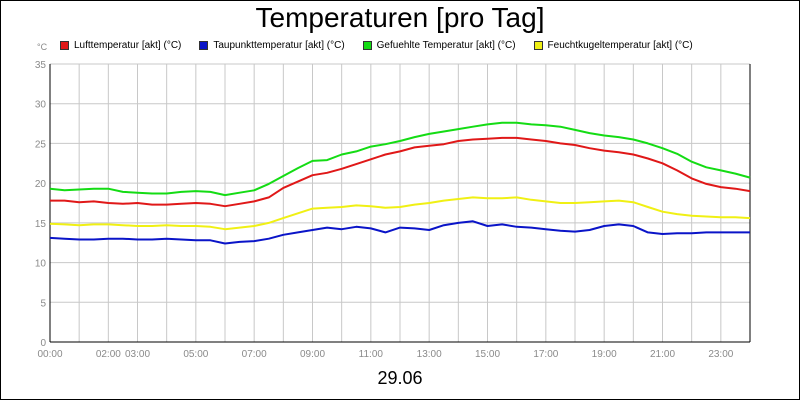  What do you see at coordinates (604, 354) in the screenshot?
I see `x-tick-label: 19:00` at bounding box center [604, 354].